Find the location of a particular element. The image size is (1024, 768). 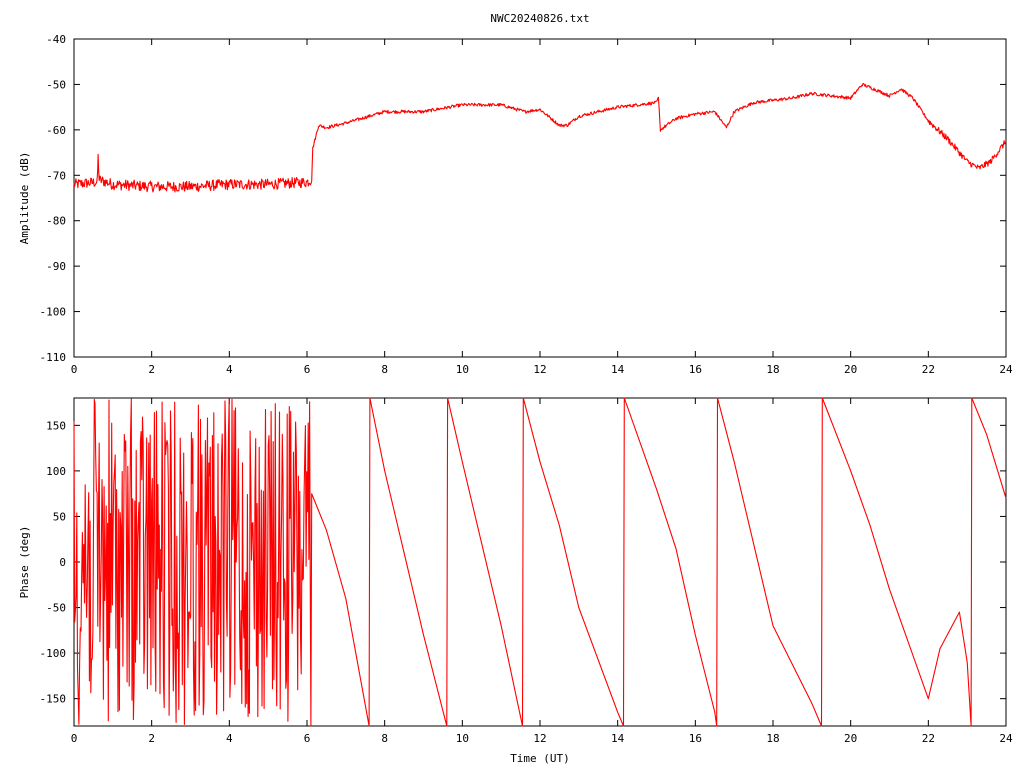

amplitude-y-axis-label: Amplitude (dB) is located at coordinates (24, 198).